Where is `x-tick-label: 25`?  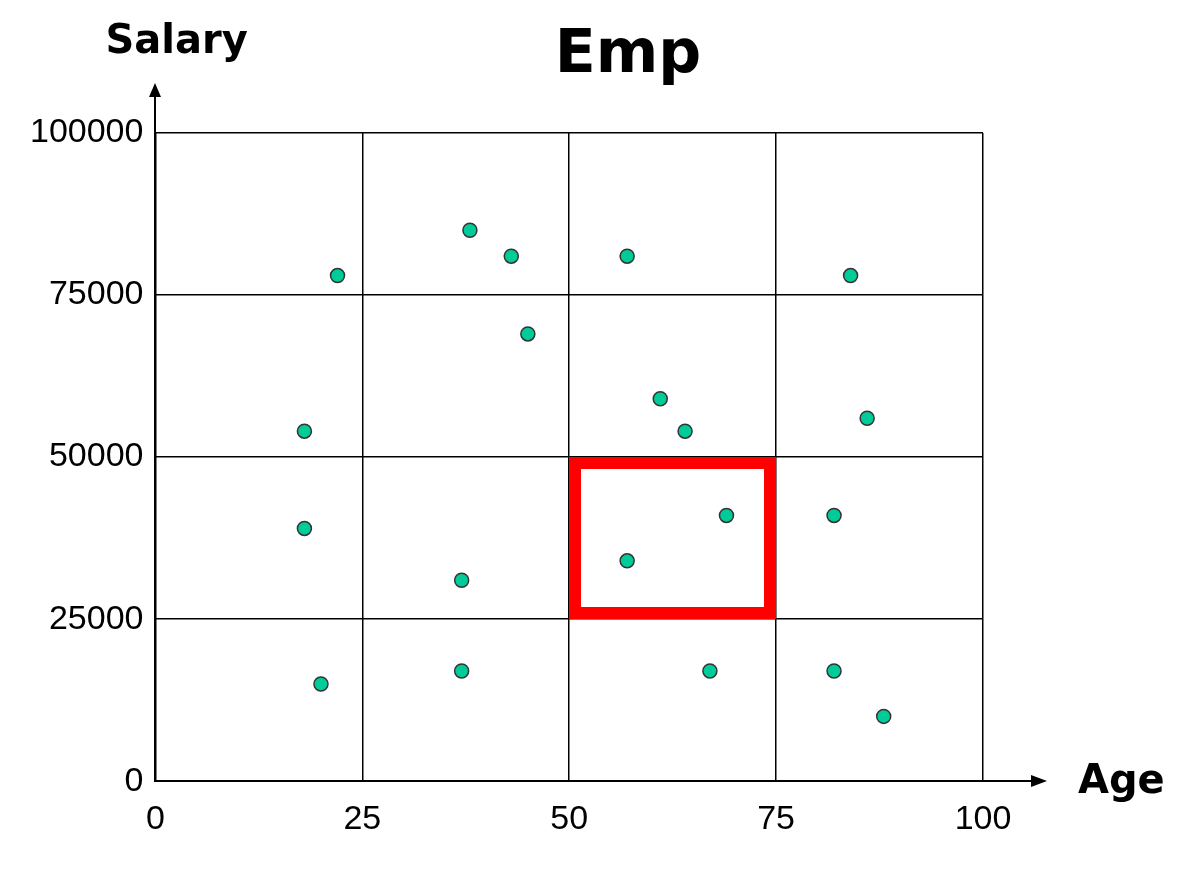
x-tick-label: 25 is located at coordinates (362, 816).